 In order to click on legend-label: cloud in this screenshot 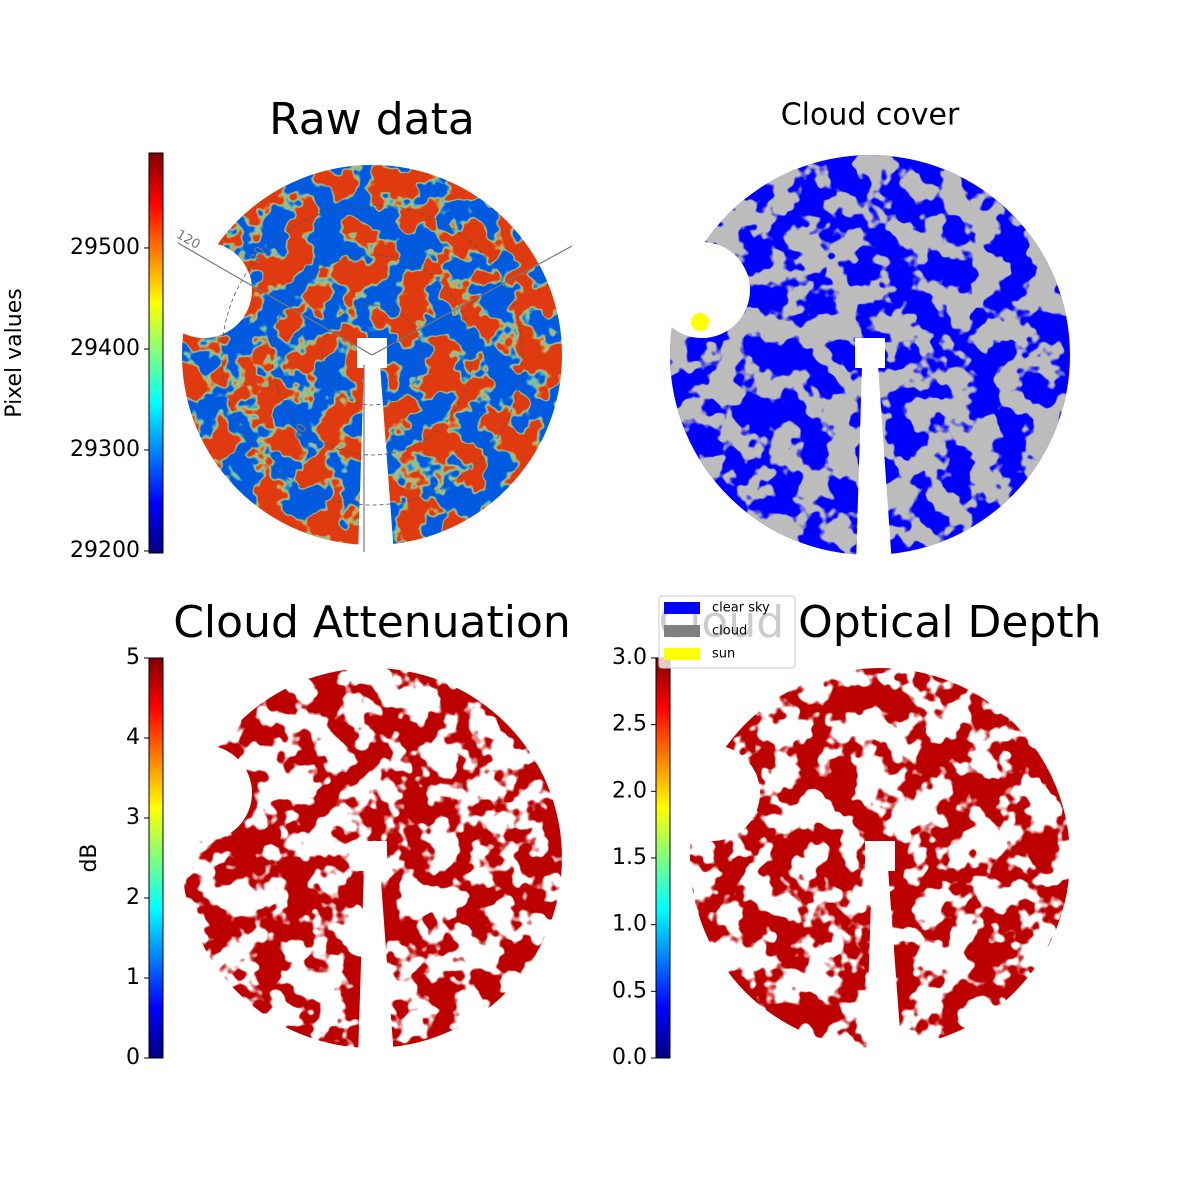, I will do `click(729, 631)`.